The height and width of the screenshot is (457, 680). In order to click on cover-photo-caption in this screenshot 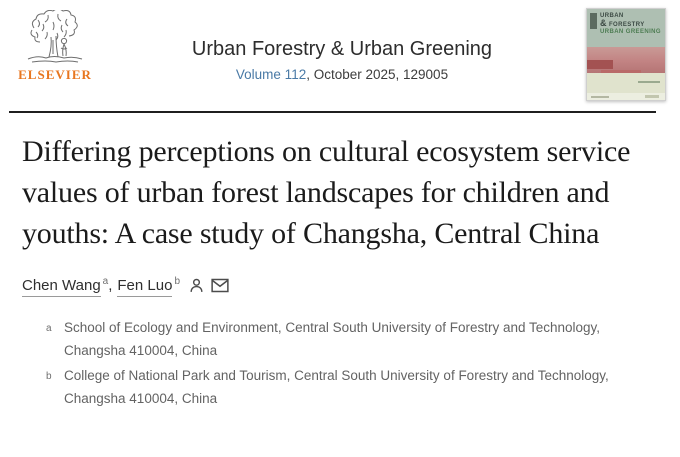, I will do `click(621, 71)`.